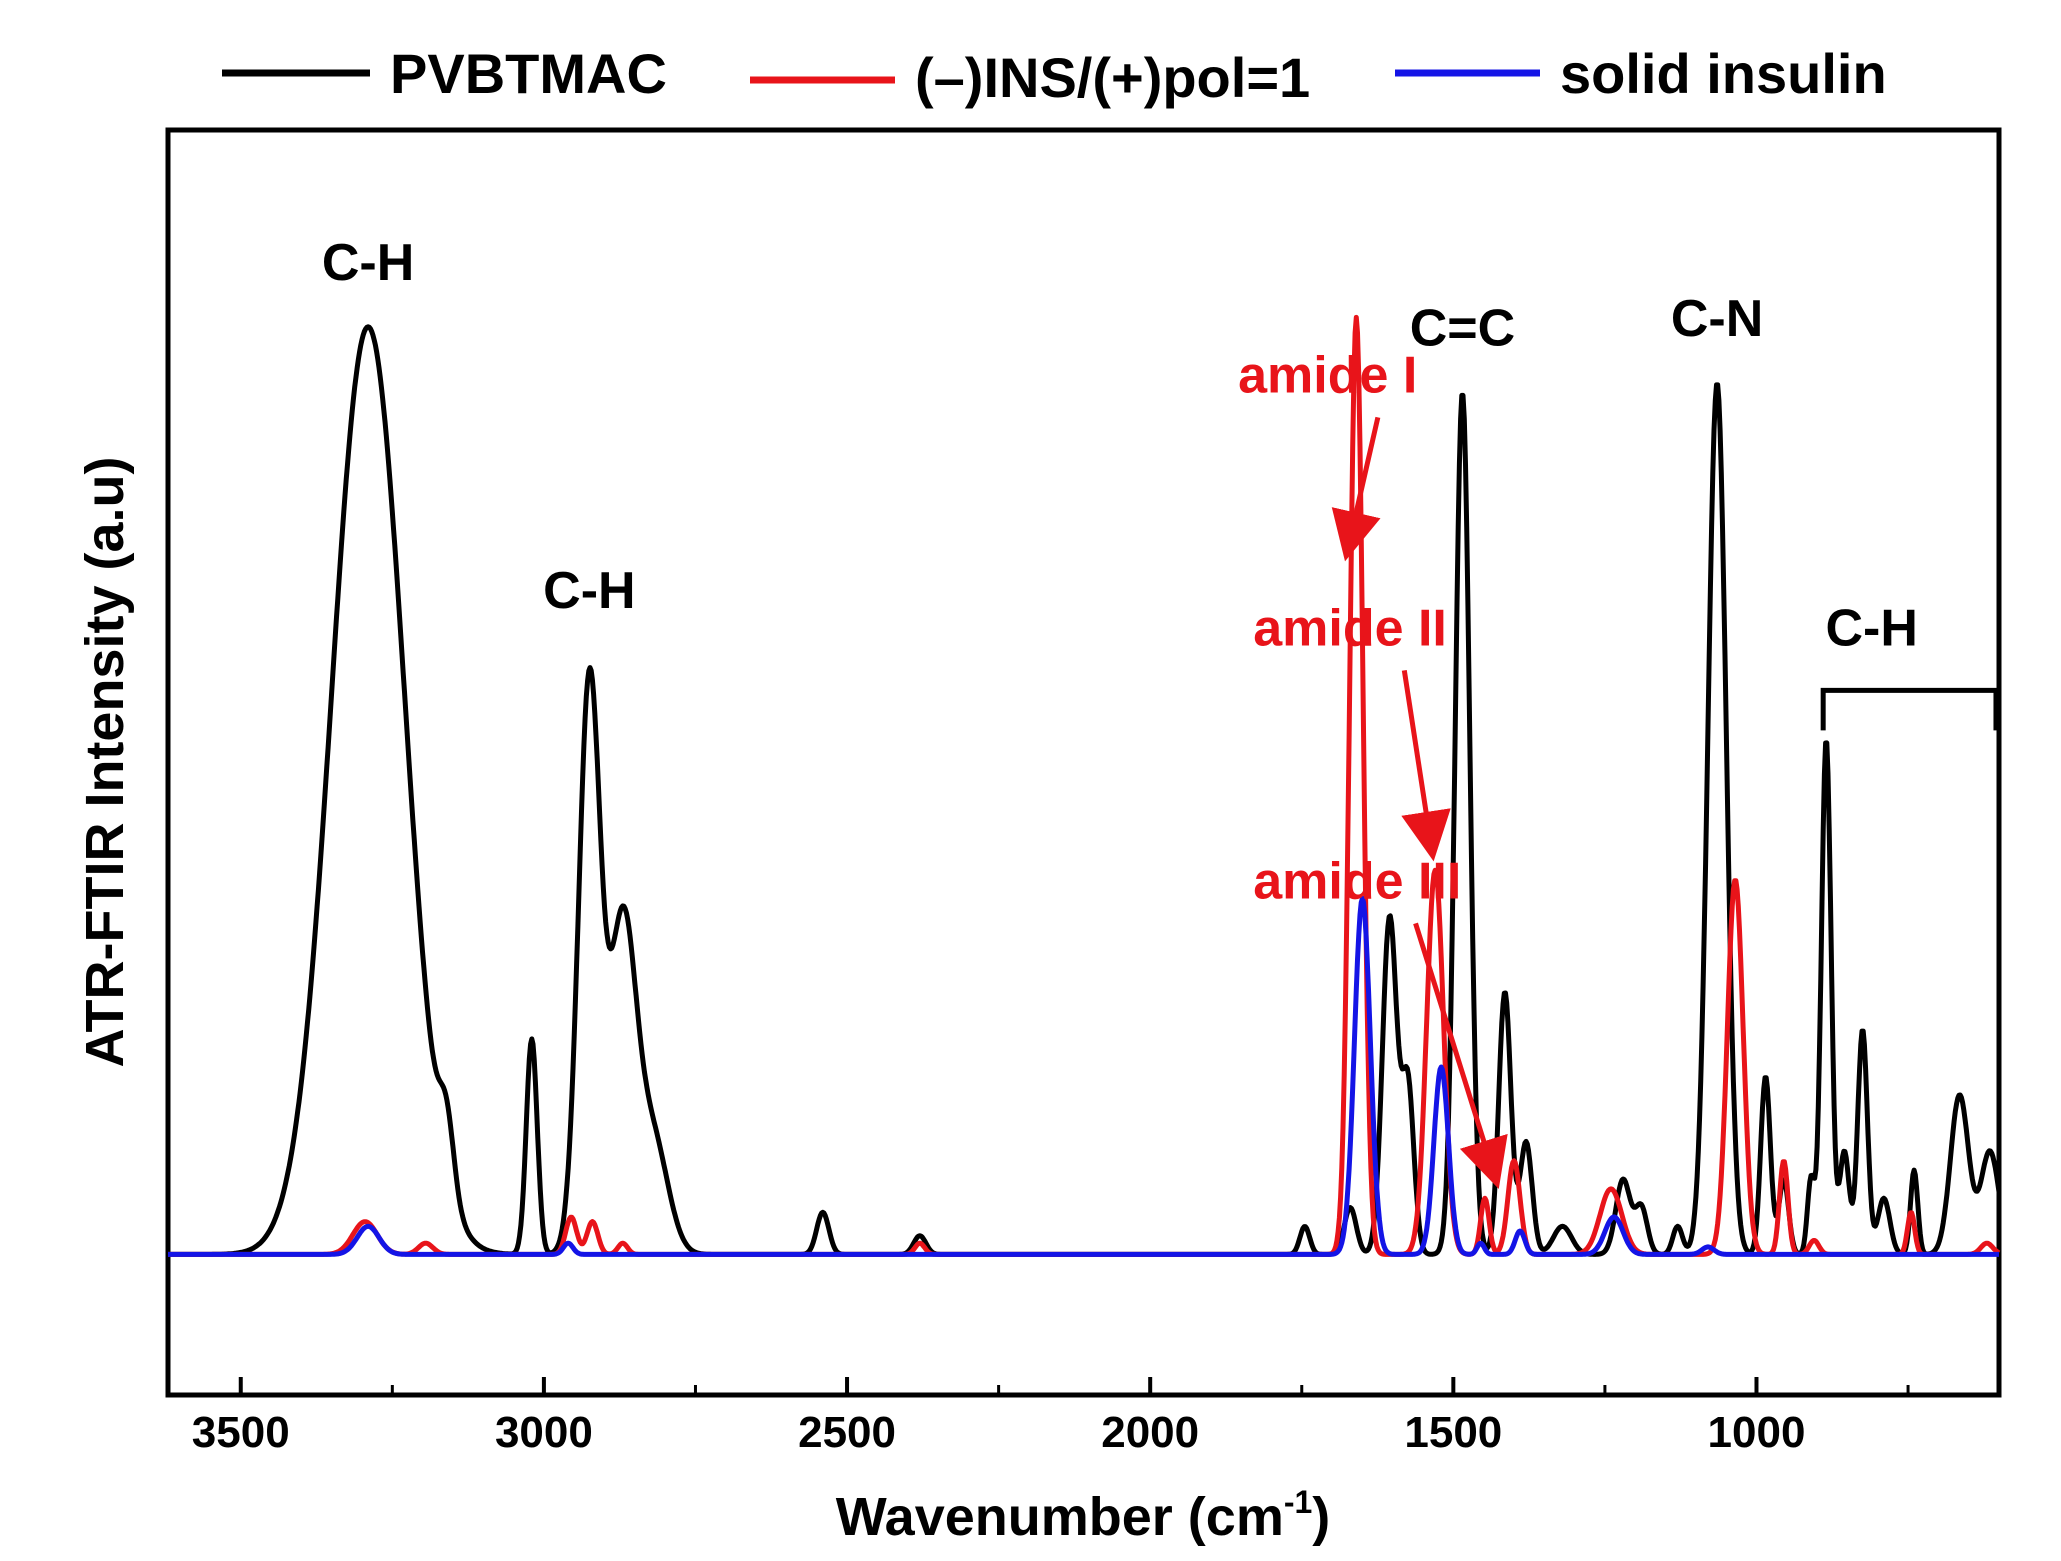  I want to click on annotation-amide-ii: amide II, so click(1350, 628).